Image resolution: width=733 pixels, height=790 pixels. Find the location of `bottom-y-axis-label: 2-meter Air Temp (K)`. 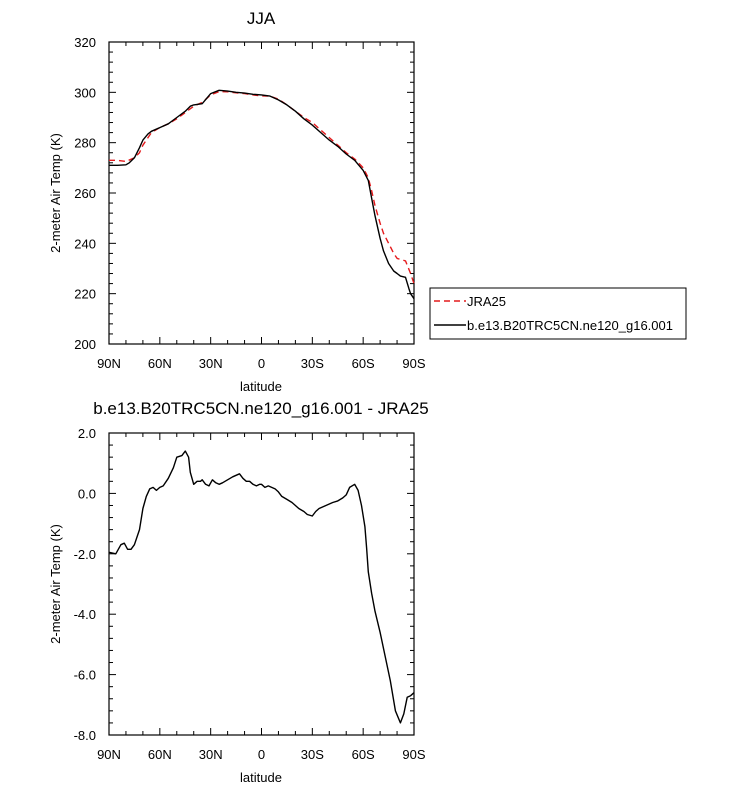

bottom-y-axis-label: 2-meter Air Temp (K) is located at coordinates (55, 584).